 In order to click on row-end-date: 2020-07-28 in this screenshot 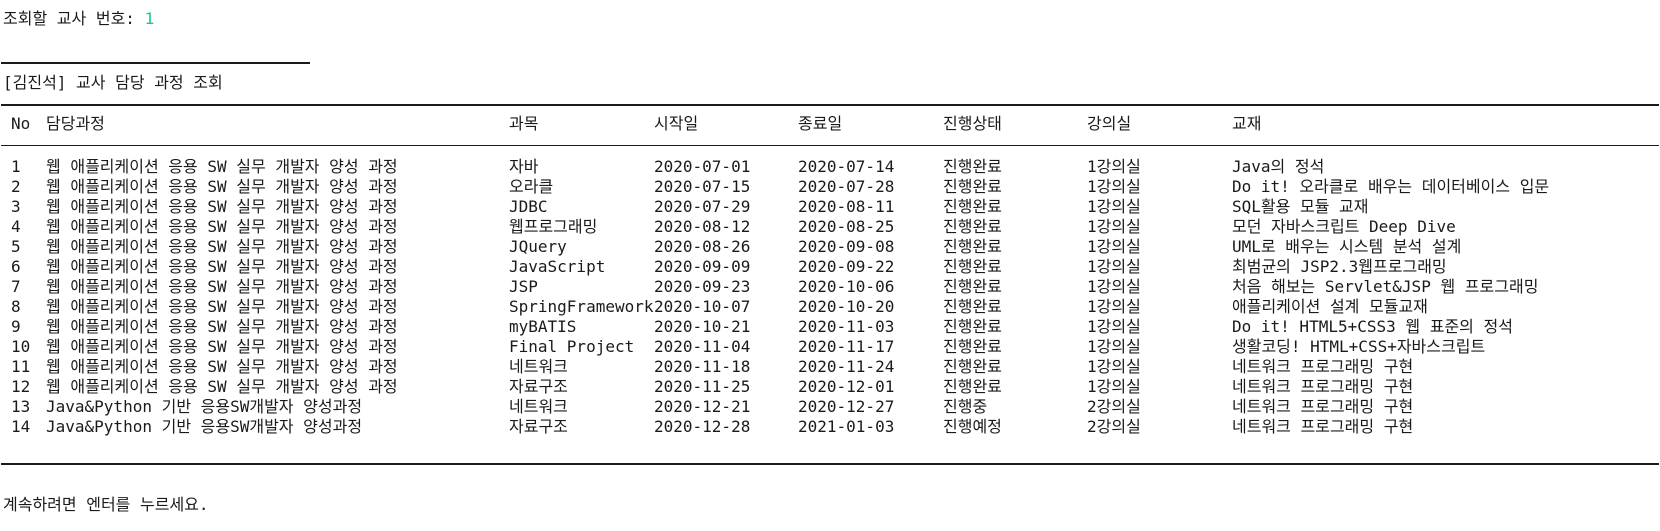, I will do `click(846, 186)`.